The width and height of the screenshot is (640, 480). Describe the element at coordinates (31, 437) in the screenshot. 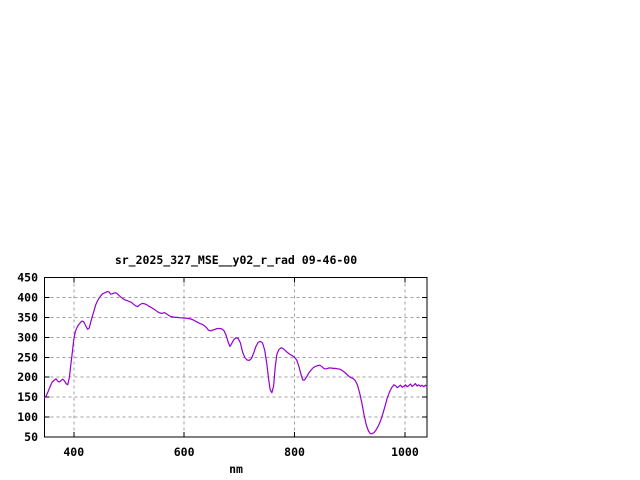

I see `y-tick-label-50: 50` at that location.